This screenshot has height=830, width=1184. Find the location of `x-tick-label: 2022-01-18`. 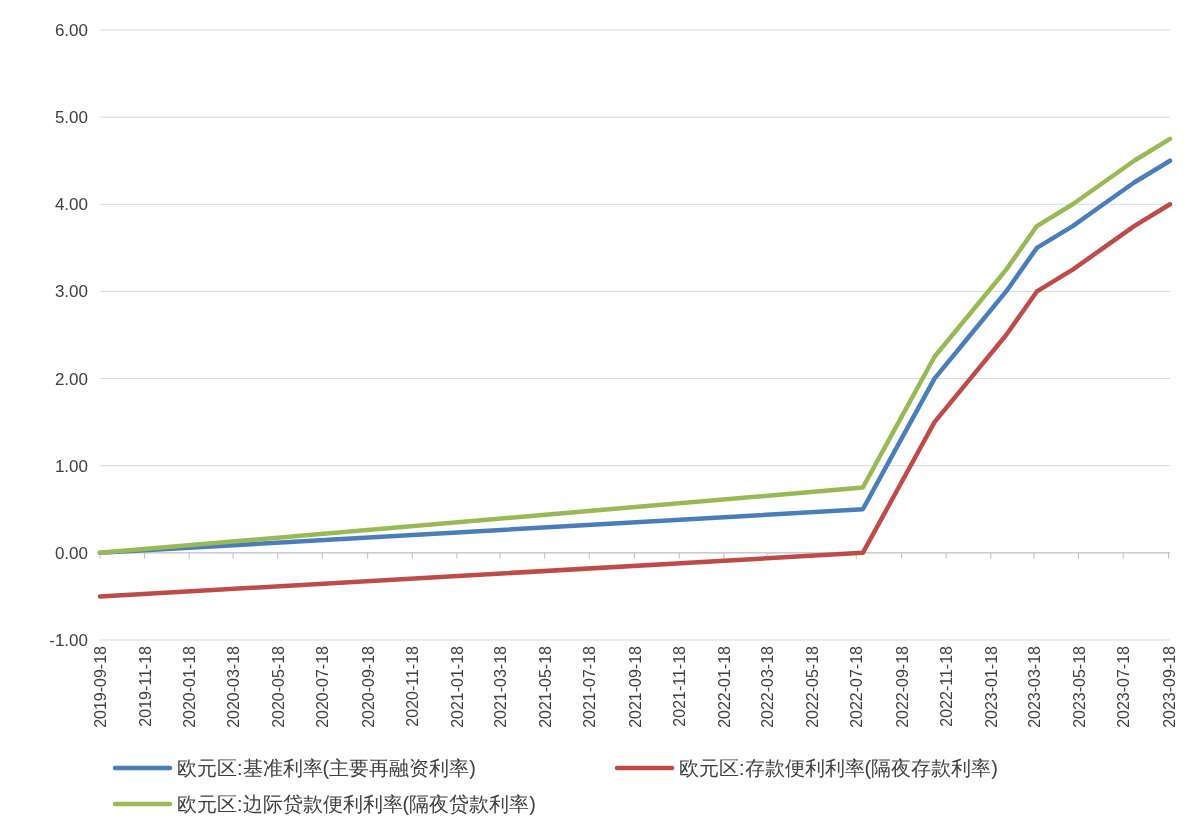

x-tick-label: 2022-01-18 is located at coordinates (724, 686).